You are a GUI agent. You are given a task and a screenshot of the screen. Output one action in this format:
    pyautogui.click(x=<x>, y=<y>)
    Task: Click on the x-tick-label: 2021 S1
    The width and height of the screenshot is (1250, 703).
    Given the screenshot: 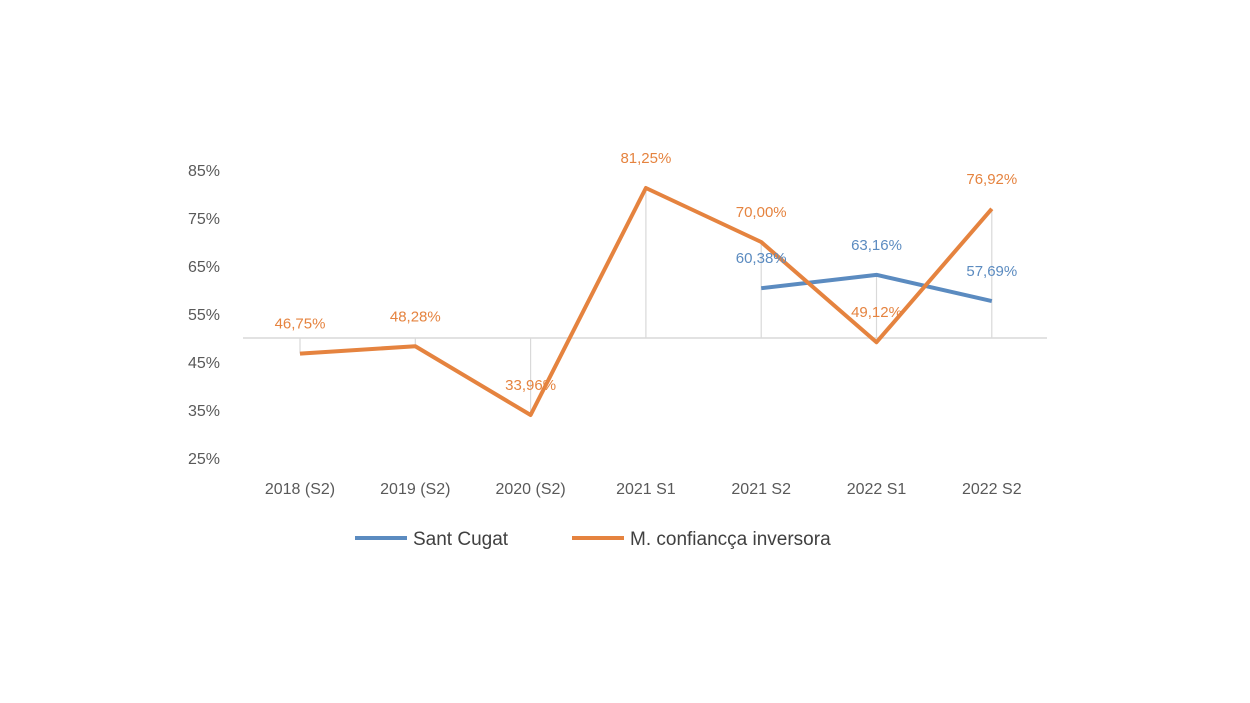 What is the action you would take?
    pyautogui.click(x=646, y=489)
    